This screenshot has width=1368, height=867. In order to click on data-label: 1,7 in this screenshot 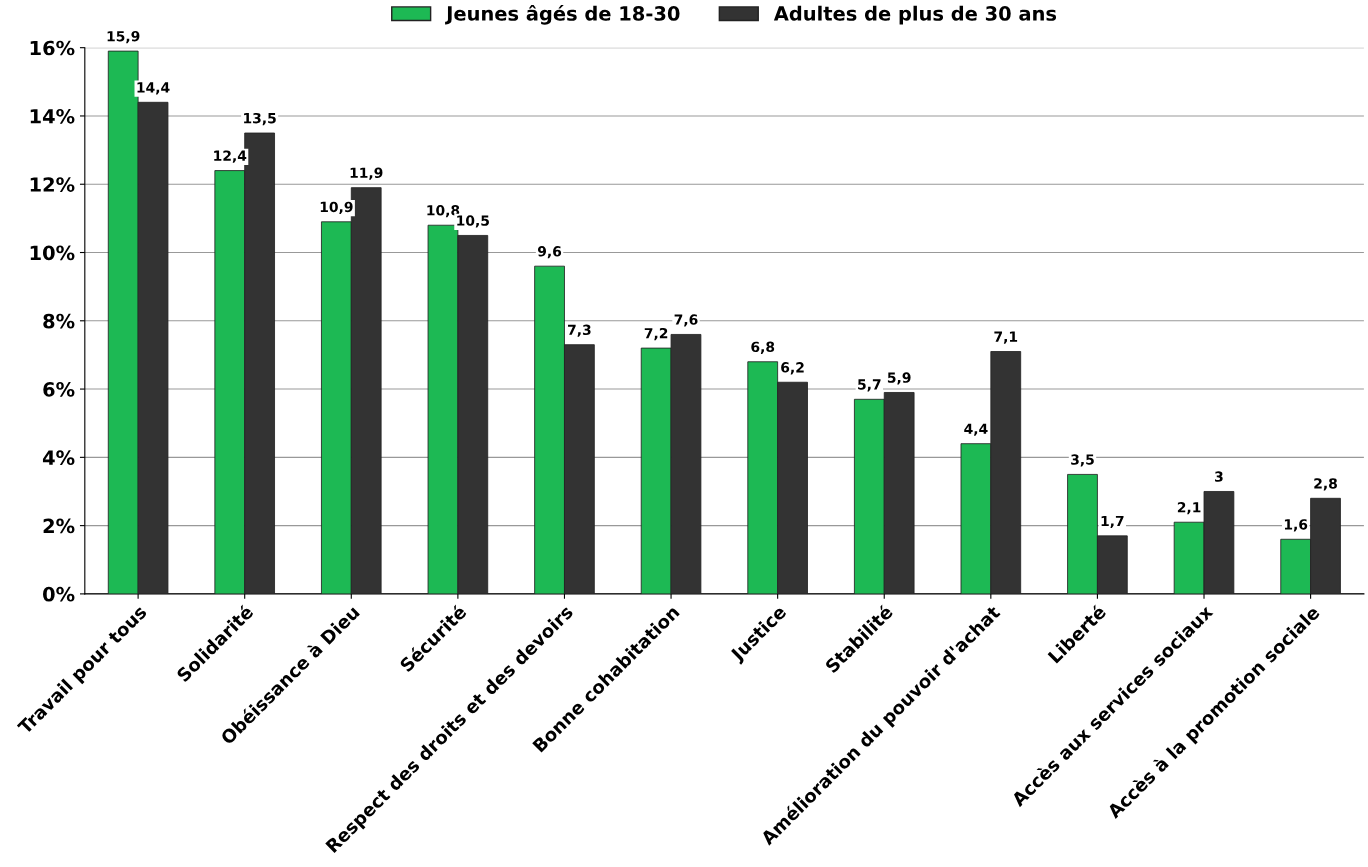, I will do `click(1112, 521)`.